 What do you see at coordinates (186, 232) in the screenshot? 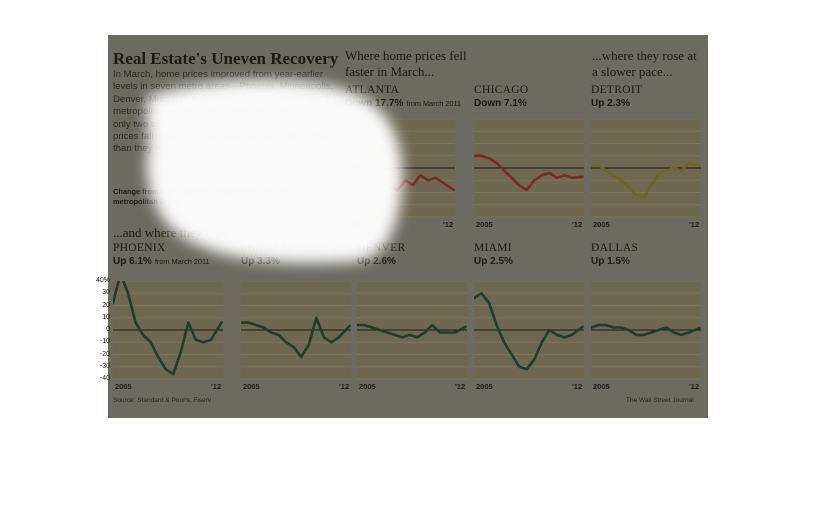
I see `header-rose-faster: ...and where they rose faster` at bounding box center [186, 232].